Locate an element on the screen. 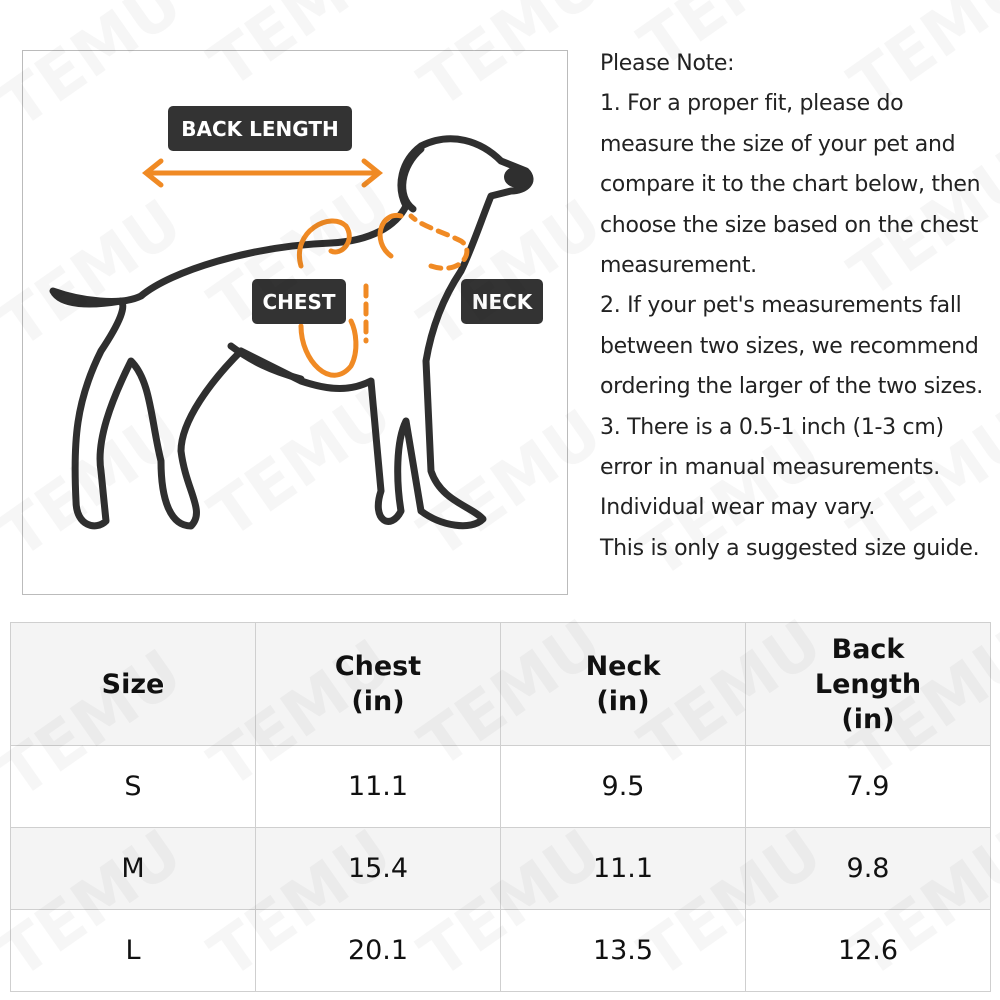  table-cell: 20.1 is located at coordinates (378, 950).